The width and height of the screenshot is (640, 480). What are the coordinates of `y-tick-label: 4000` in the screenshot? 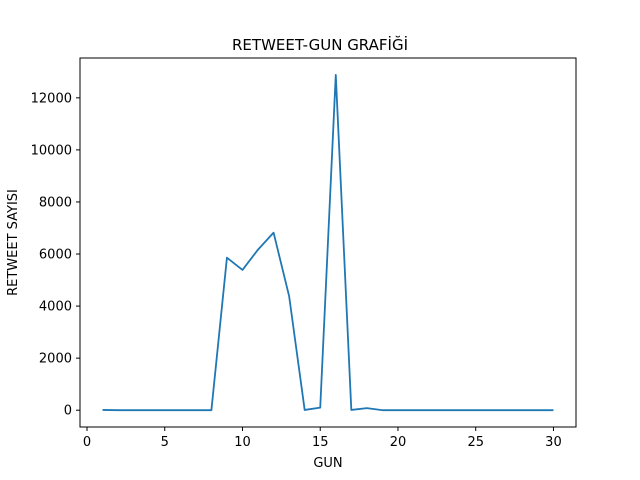 It's located at (55, 307).